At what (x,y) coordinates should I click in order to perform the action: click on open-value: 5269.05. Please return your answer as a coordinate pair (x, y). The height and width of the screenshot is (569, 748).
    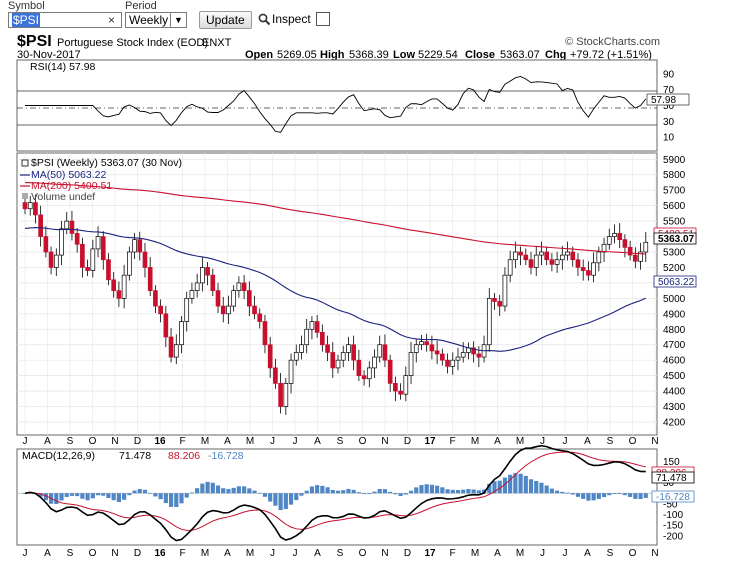
    Looking at the image, I should click on (297, 55).